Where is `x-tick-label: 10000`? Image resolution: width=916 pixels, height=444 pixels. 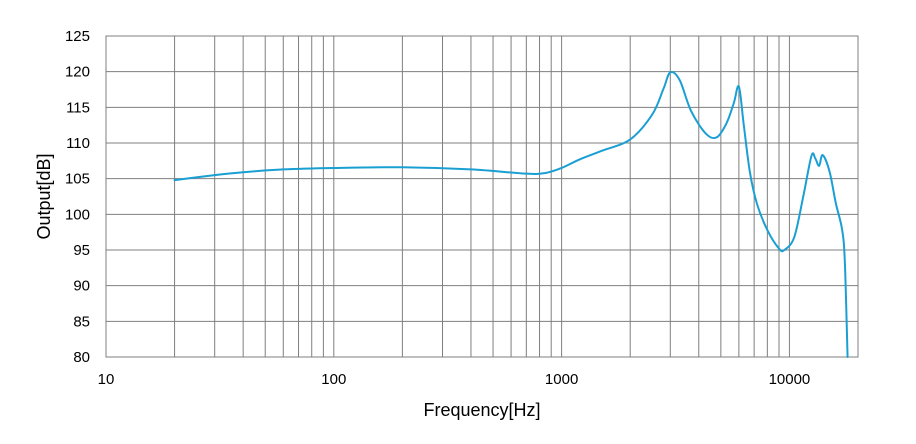
x-tick-label: 10000 is located at coordinates (790, 379).